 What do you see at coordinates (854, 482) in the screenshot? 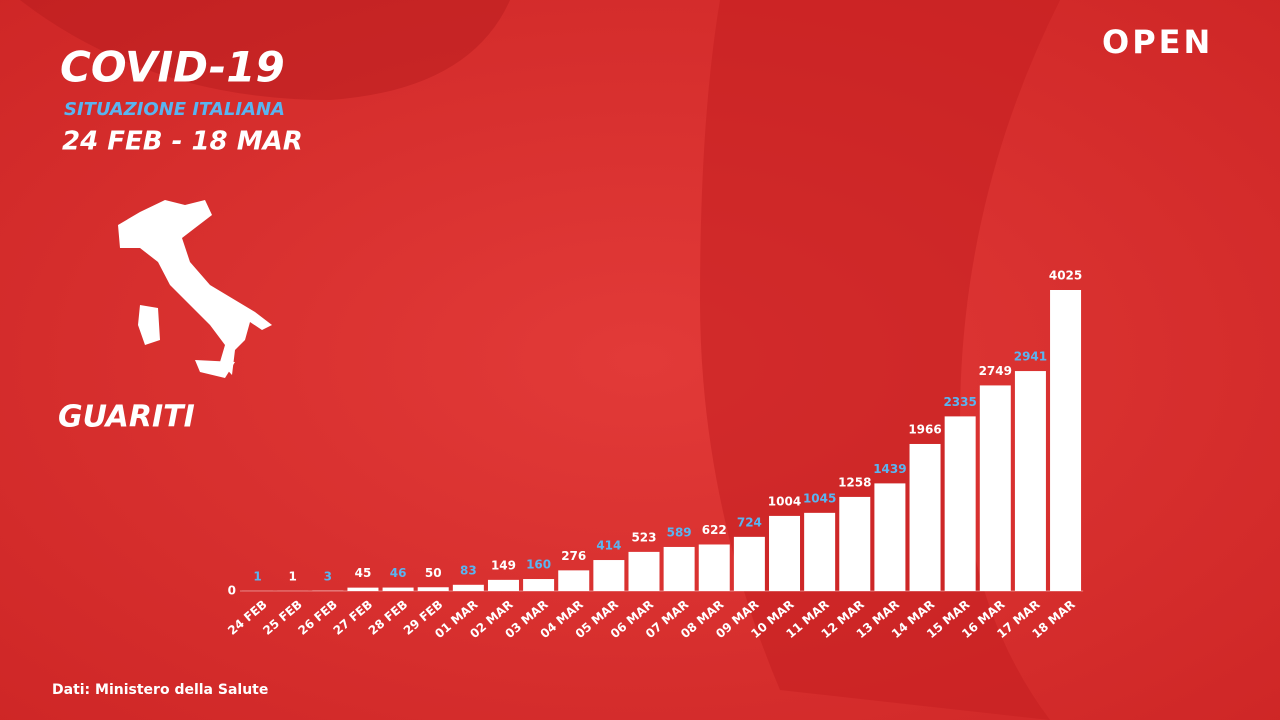
I see `value-label: 1258` at bounding box center [854, 482].